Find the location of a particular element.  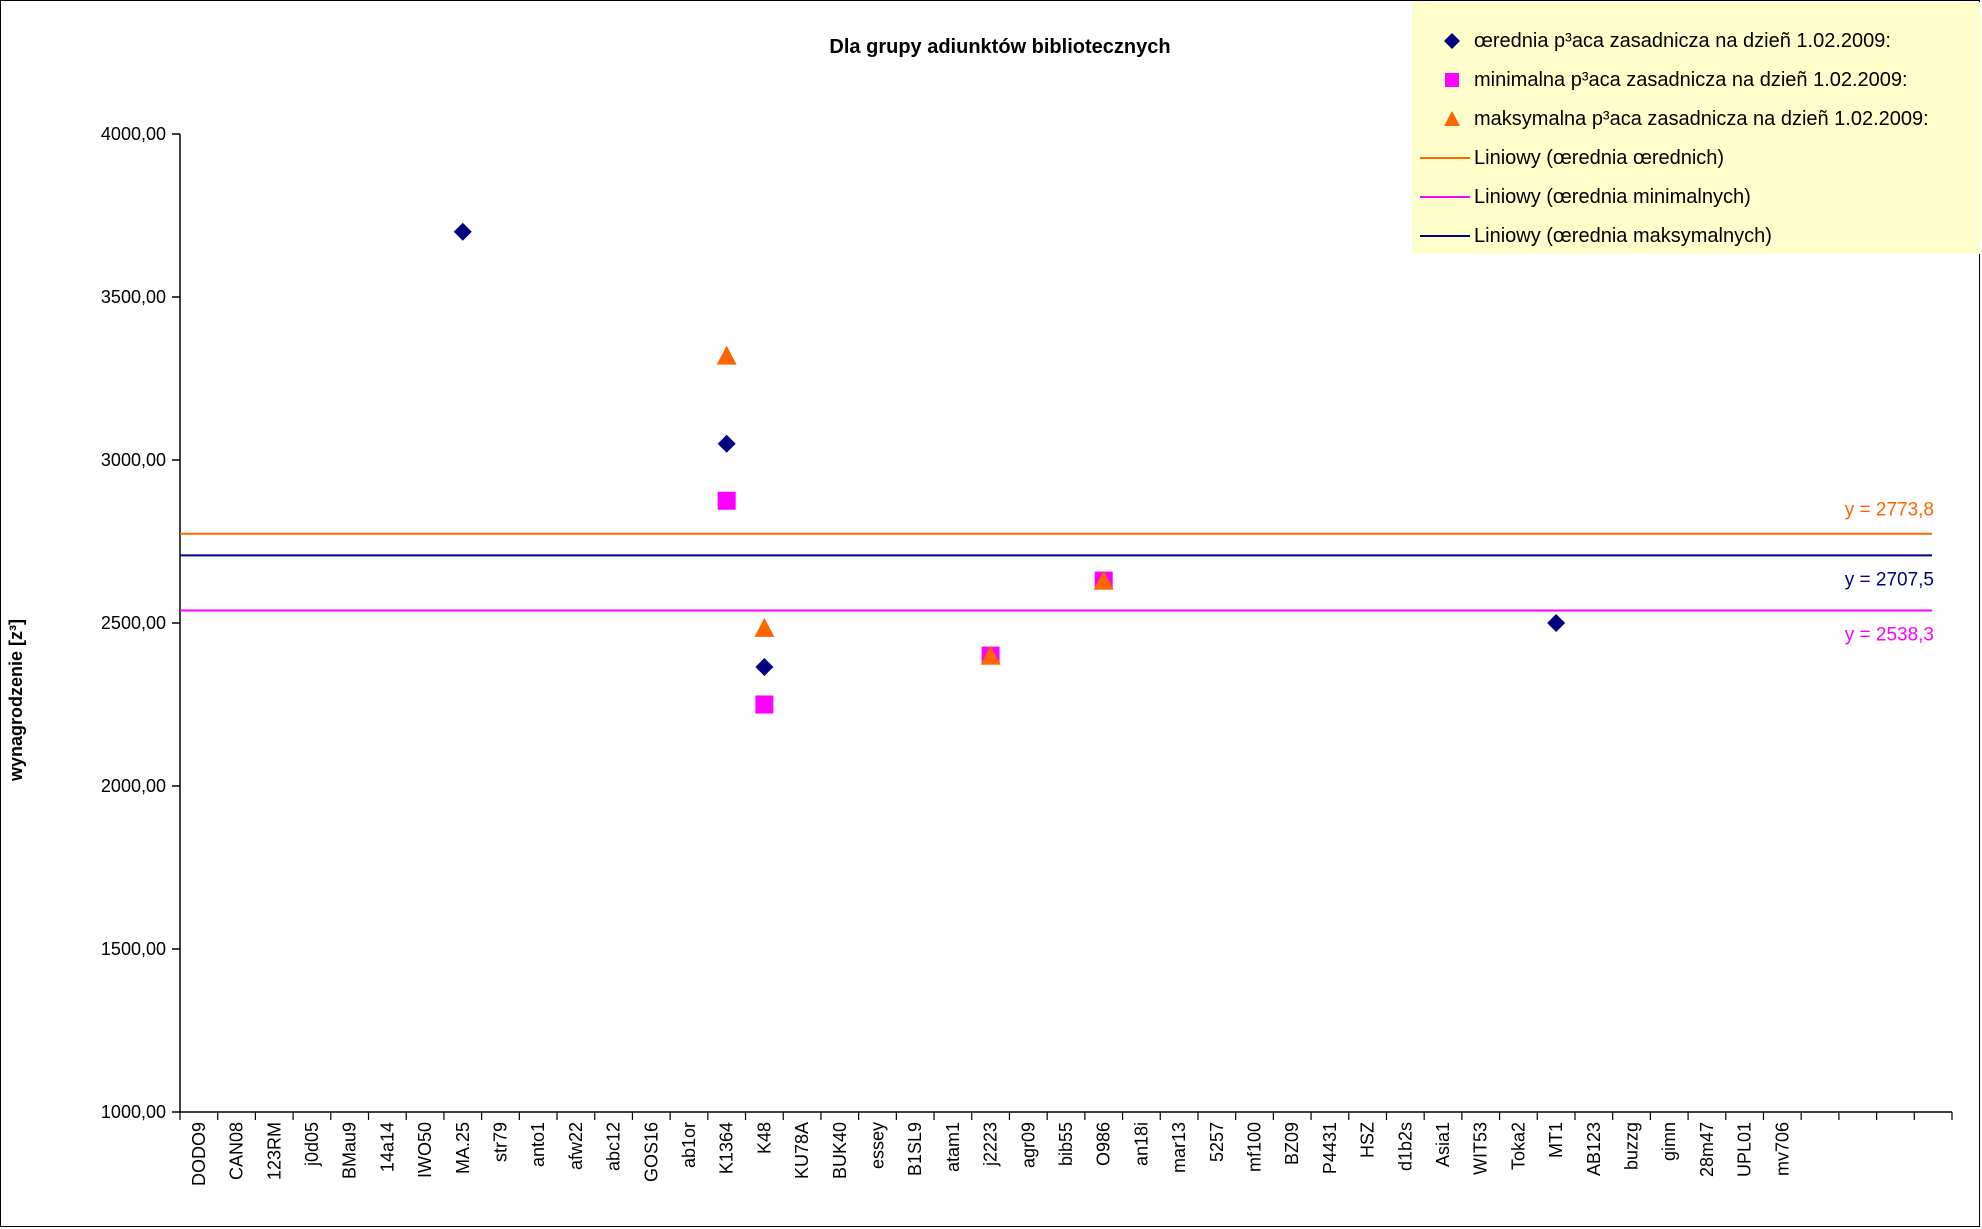

x-tick-label: BUK40 is located at coordinates (840, 1150).